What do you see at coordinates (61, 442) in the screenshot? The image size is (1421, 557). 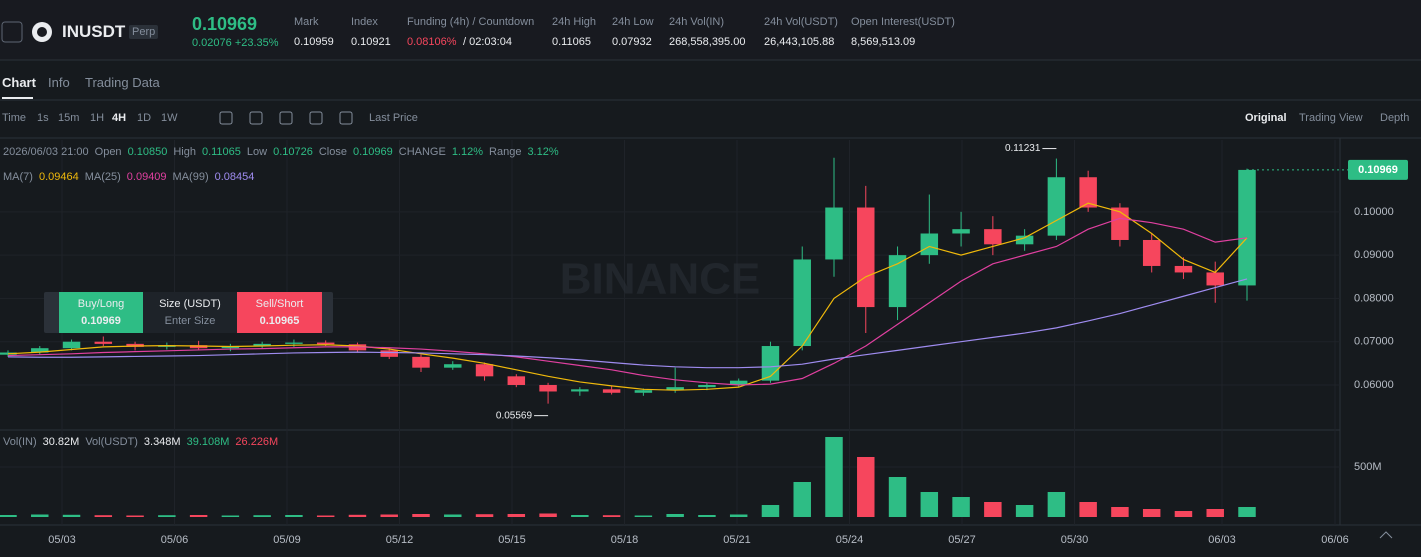 I see `vol-value: 30.82M` at bounding box center [61, 442].